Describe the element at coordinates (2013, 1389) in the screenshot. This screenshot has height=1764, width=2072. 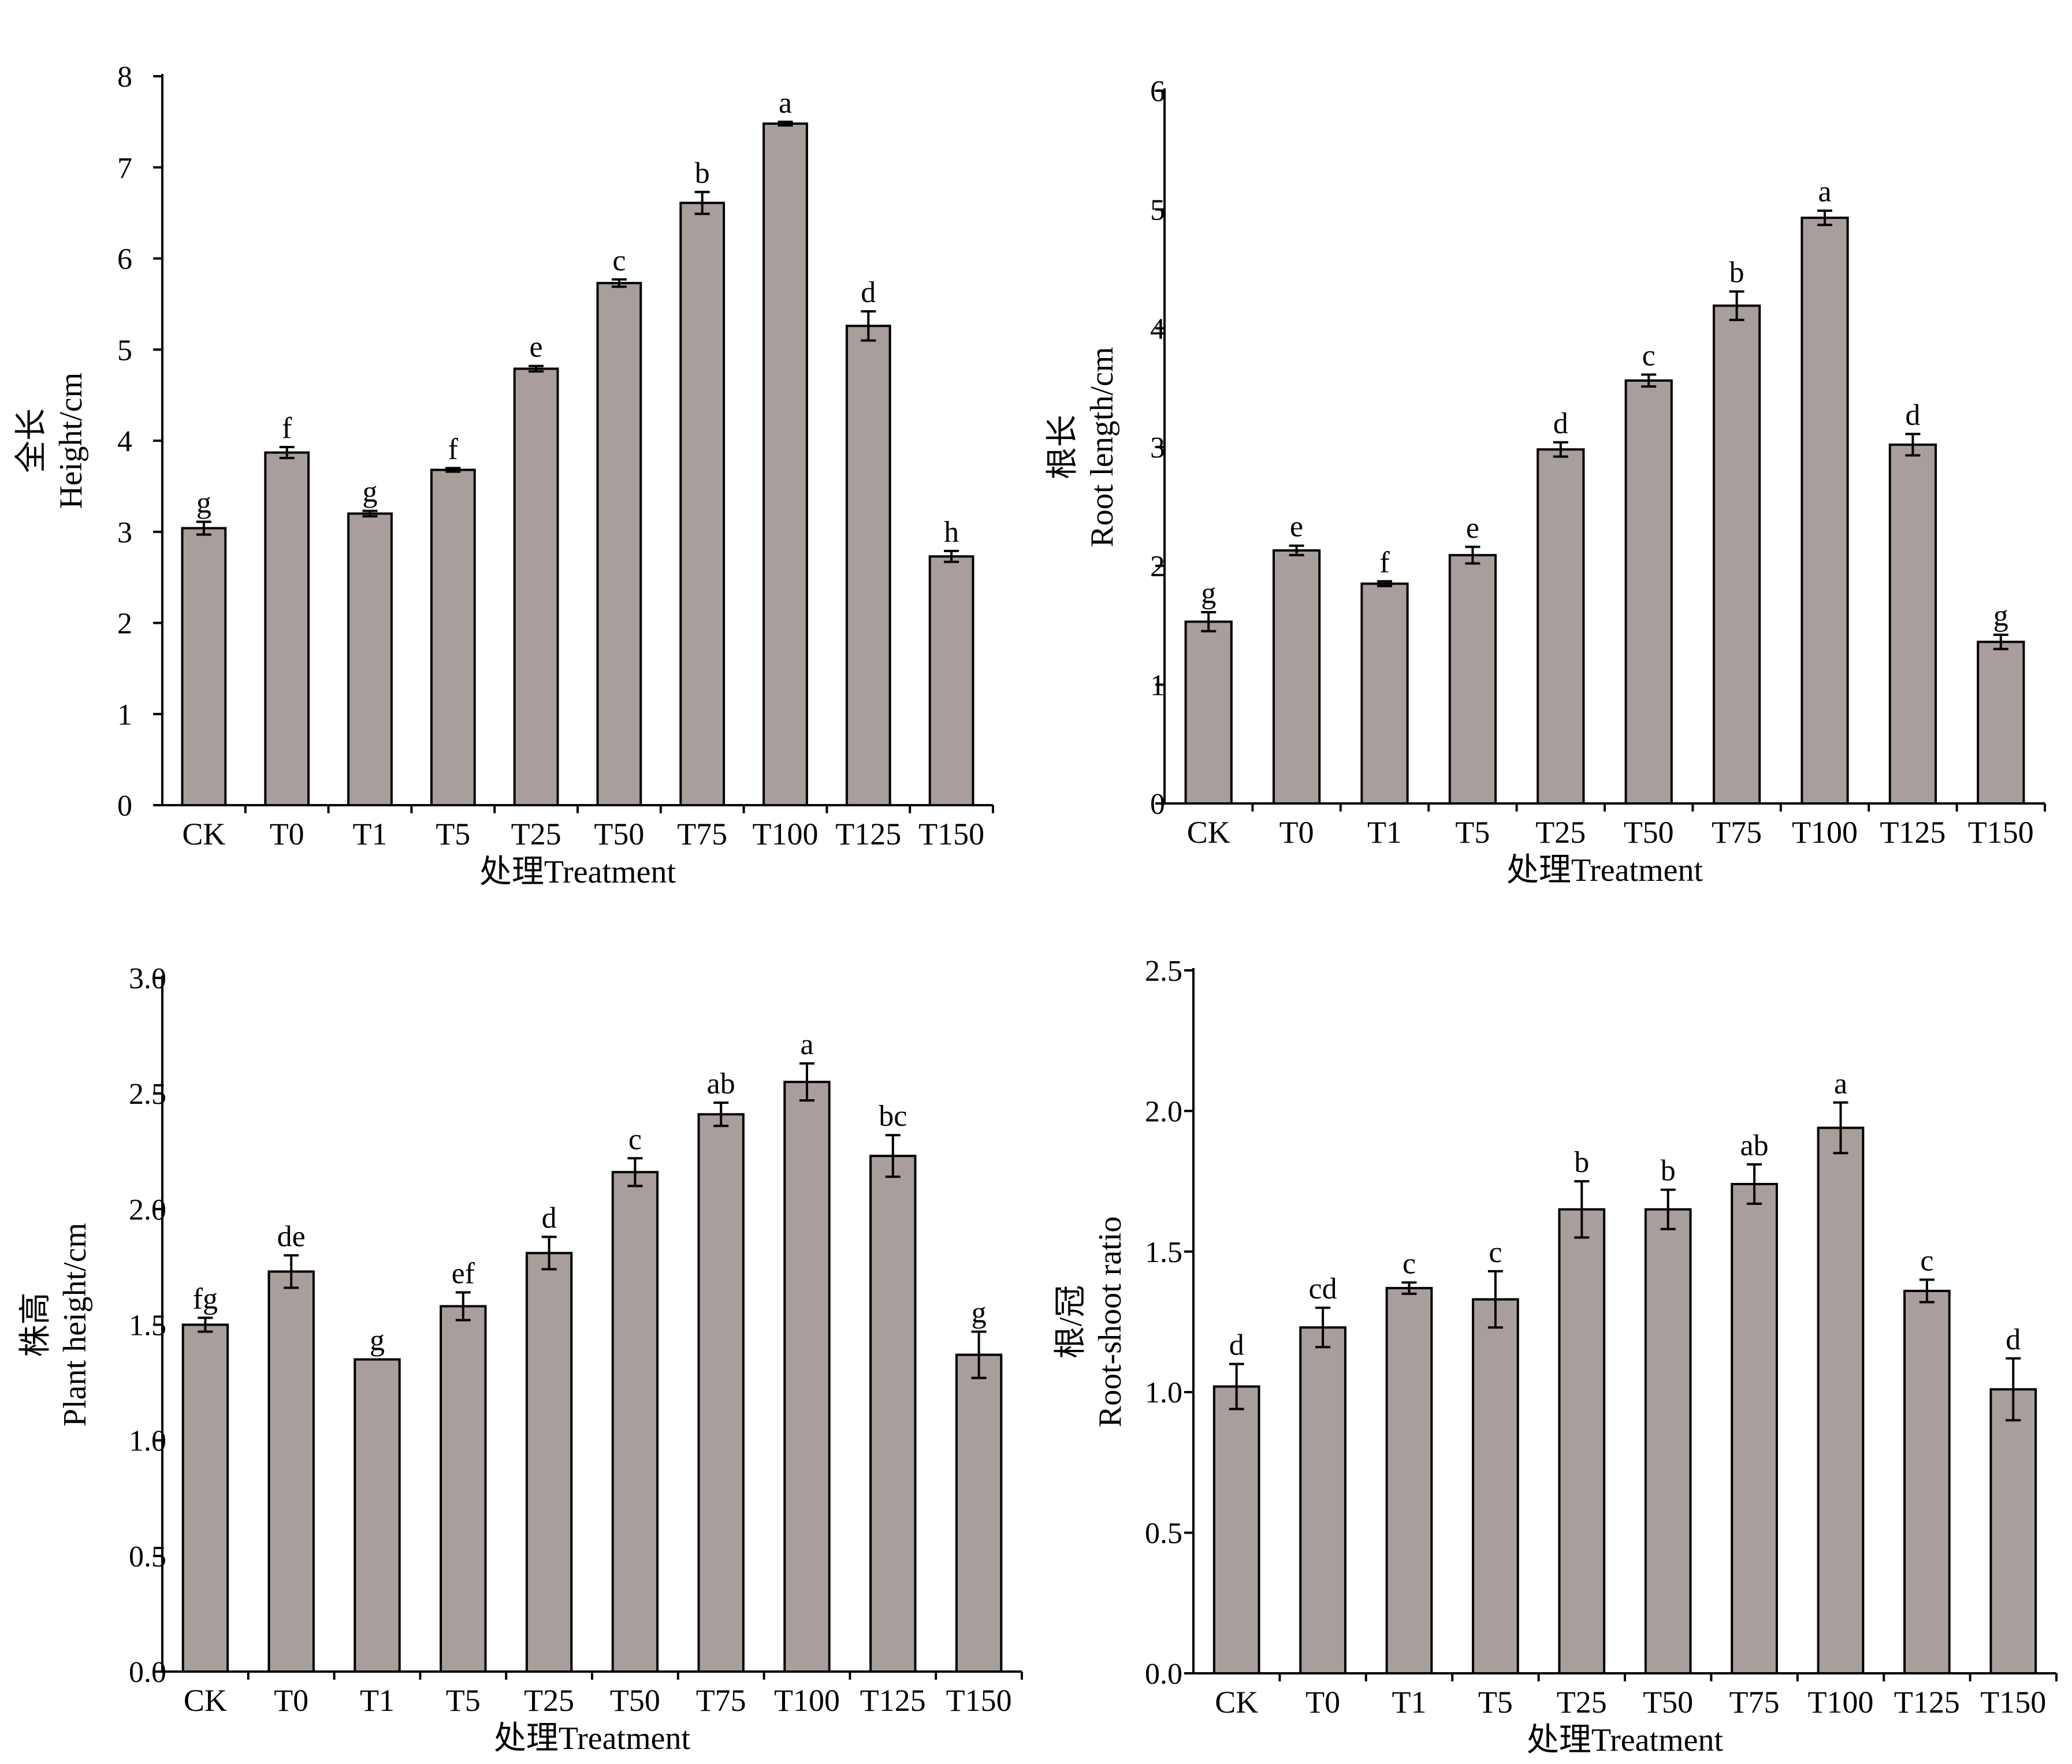
I see `chart4-error-bar-T150` at that location.